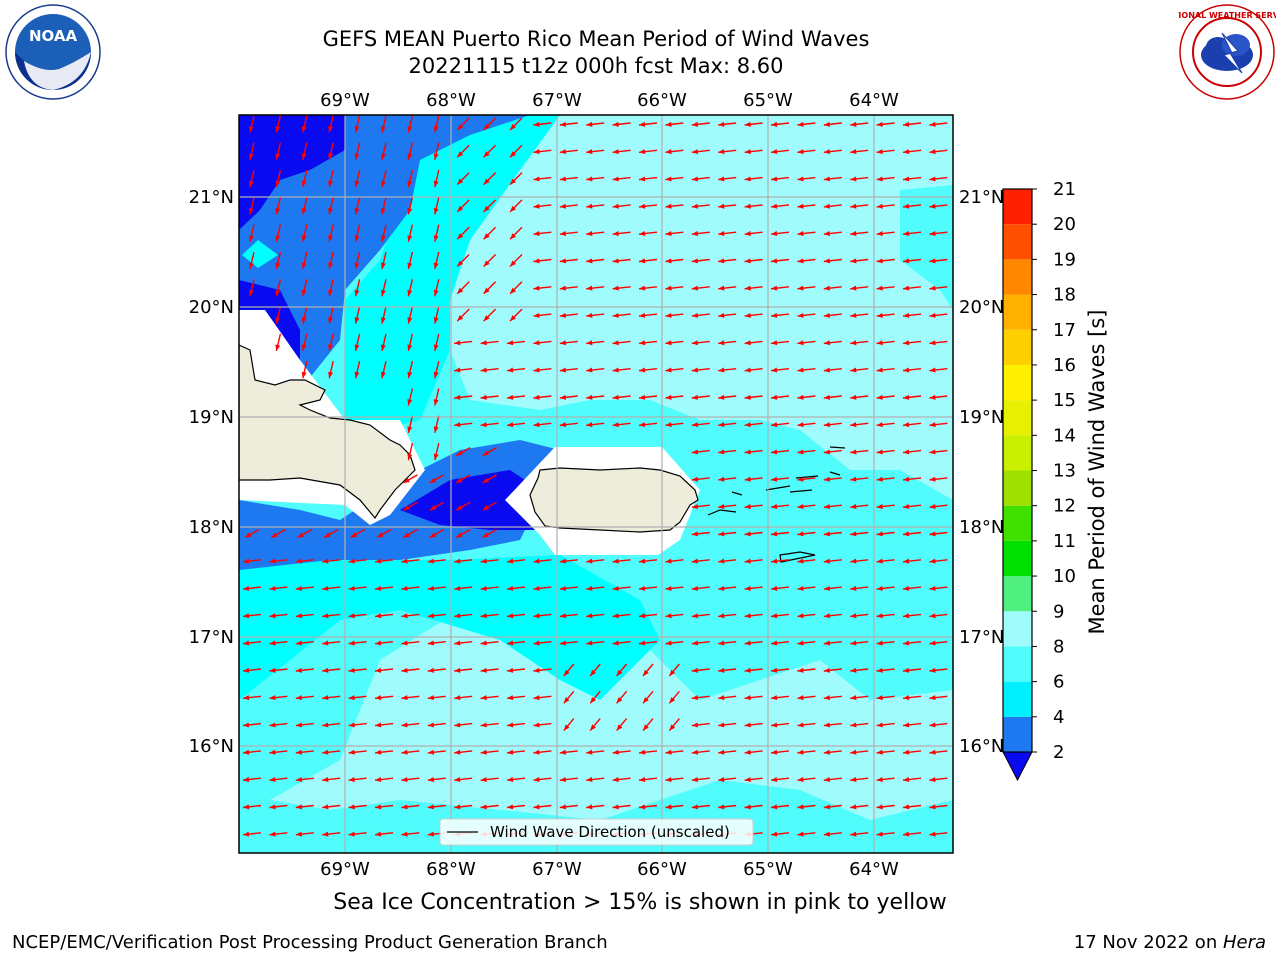 Image resolution: width=1280 pixels, height=960 pixels. Describe the element at coordinates (609, 869) in the screenshot. I see `lon-labels-bottom: 69°W 68°W 67°W 66°W 65°W 64°W` at that location.